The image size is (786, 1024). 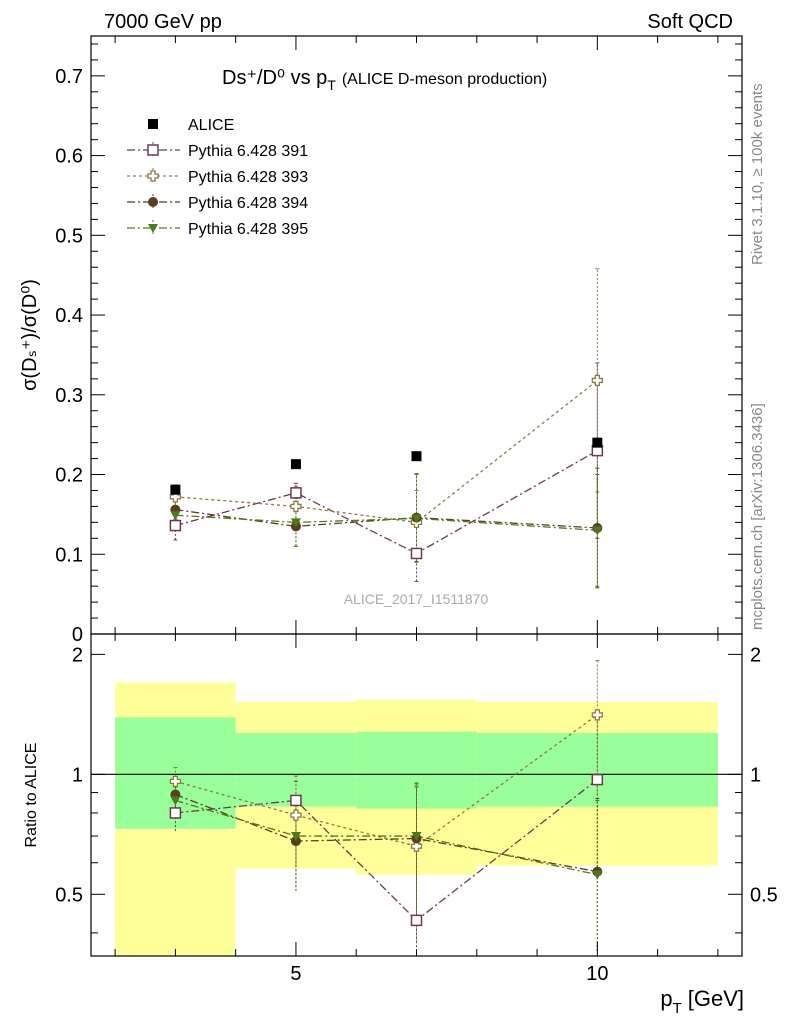 I want to click on x-axis-label-unit: [GeV], so click(x=716, y=998).